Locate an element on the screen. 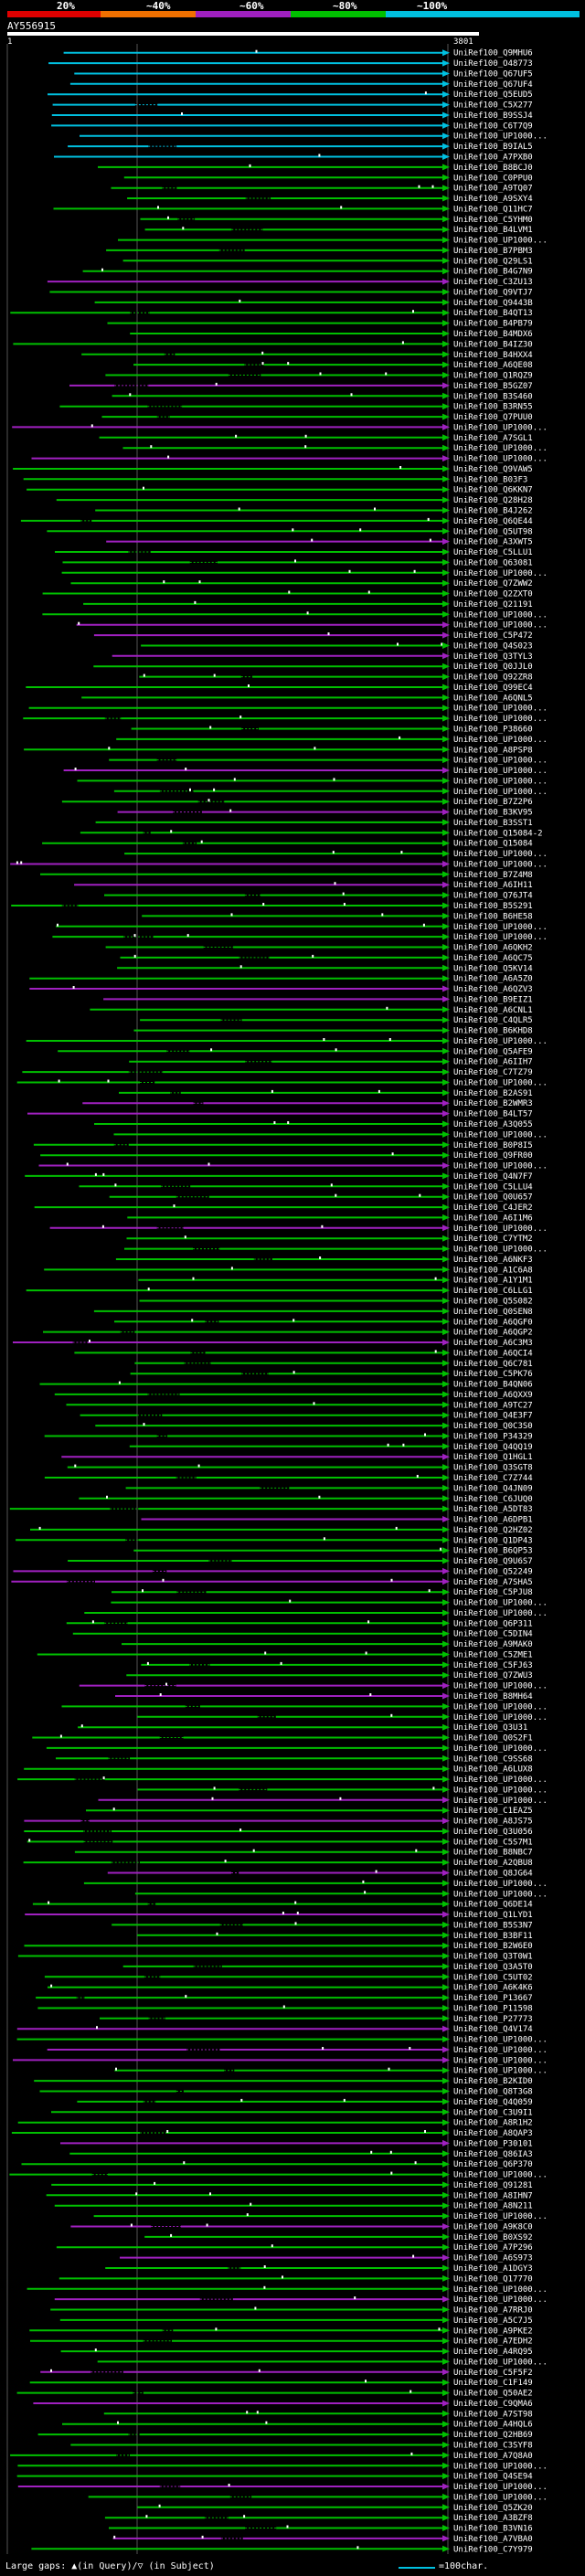  hit-label: UniRef100_Q91281 is located at coordinates (493, 2185).